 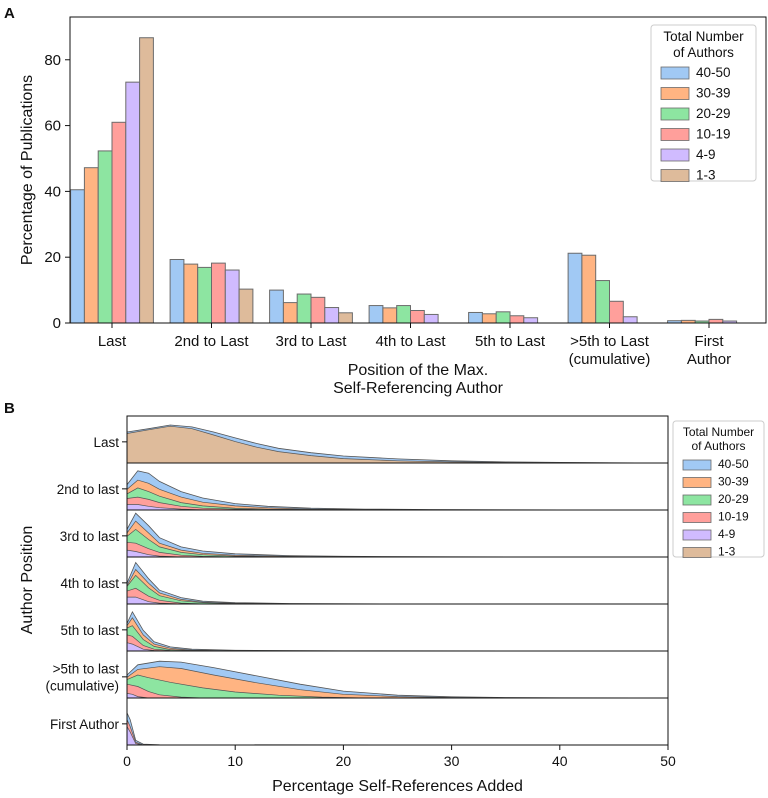 What do you see at coordinates (733, 499) in the screenshot?
I see `b-legend-label: 20-29` at bounding box center [733, 499].